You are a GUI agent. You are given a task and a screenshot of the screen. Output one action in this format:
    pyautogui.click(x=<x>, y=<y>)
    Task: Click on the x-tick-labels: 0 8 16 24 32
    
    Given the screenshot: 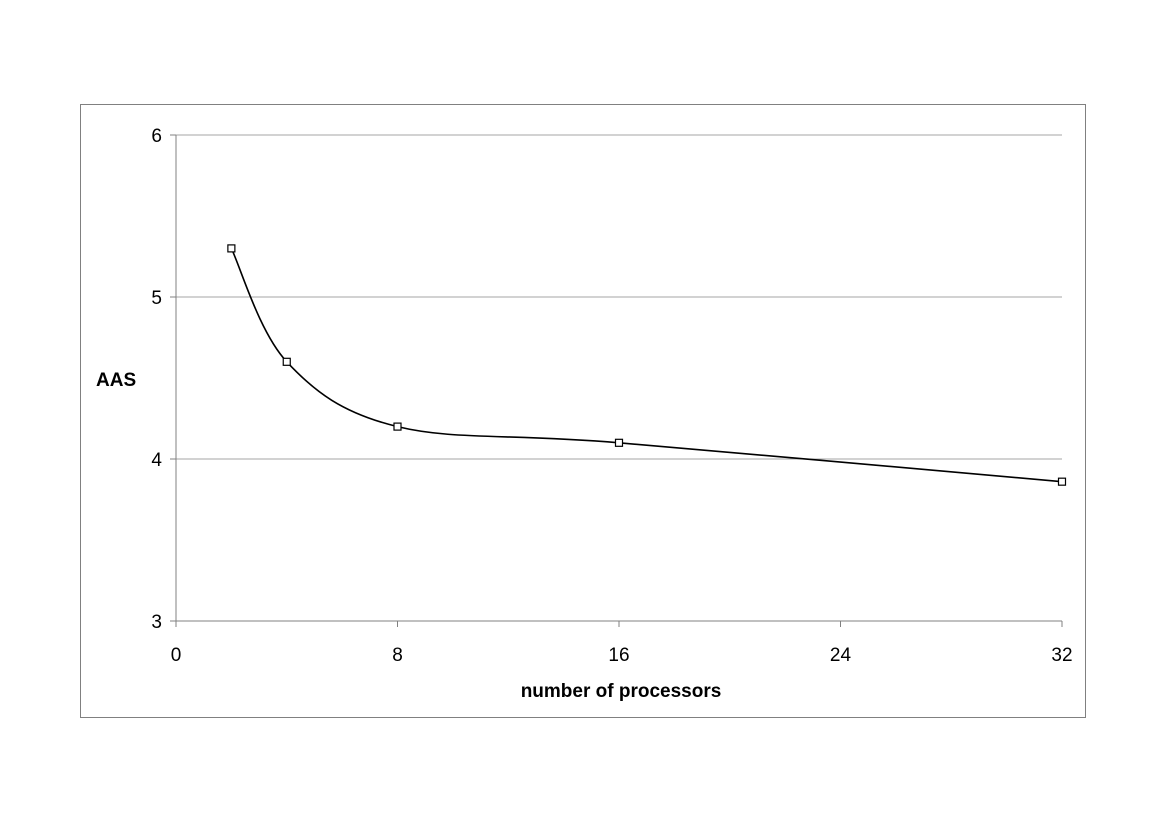 What is the action you would take?
    pyautogui.click(x=622, y=655)
    